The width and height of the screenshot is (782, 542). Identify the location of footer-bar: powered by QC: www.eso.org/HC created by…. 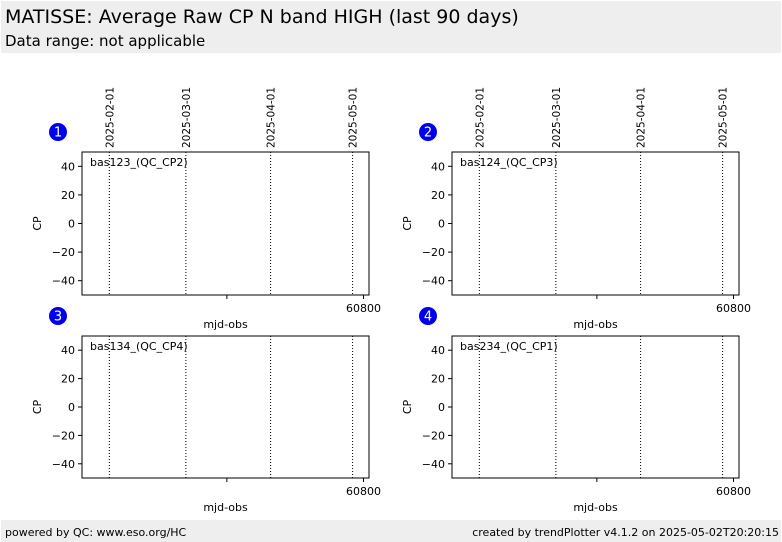
(391, 531).